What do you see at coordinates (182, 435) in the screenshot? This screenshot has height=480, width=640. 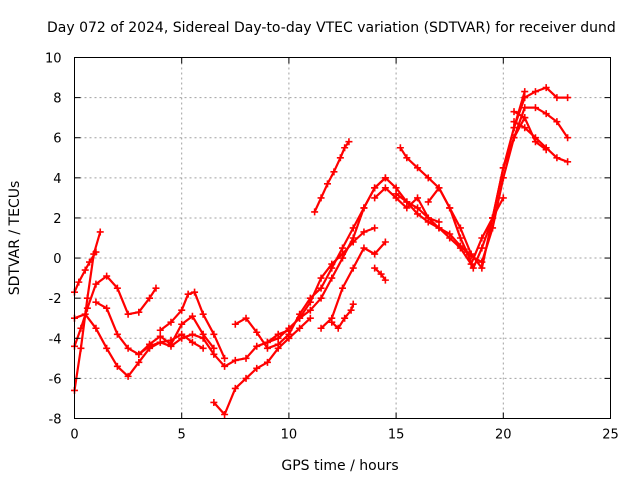 I see `x-tick-label: 5` at bounding box center [182, 435].